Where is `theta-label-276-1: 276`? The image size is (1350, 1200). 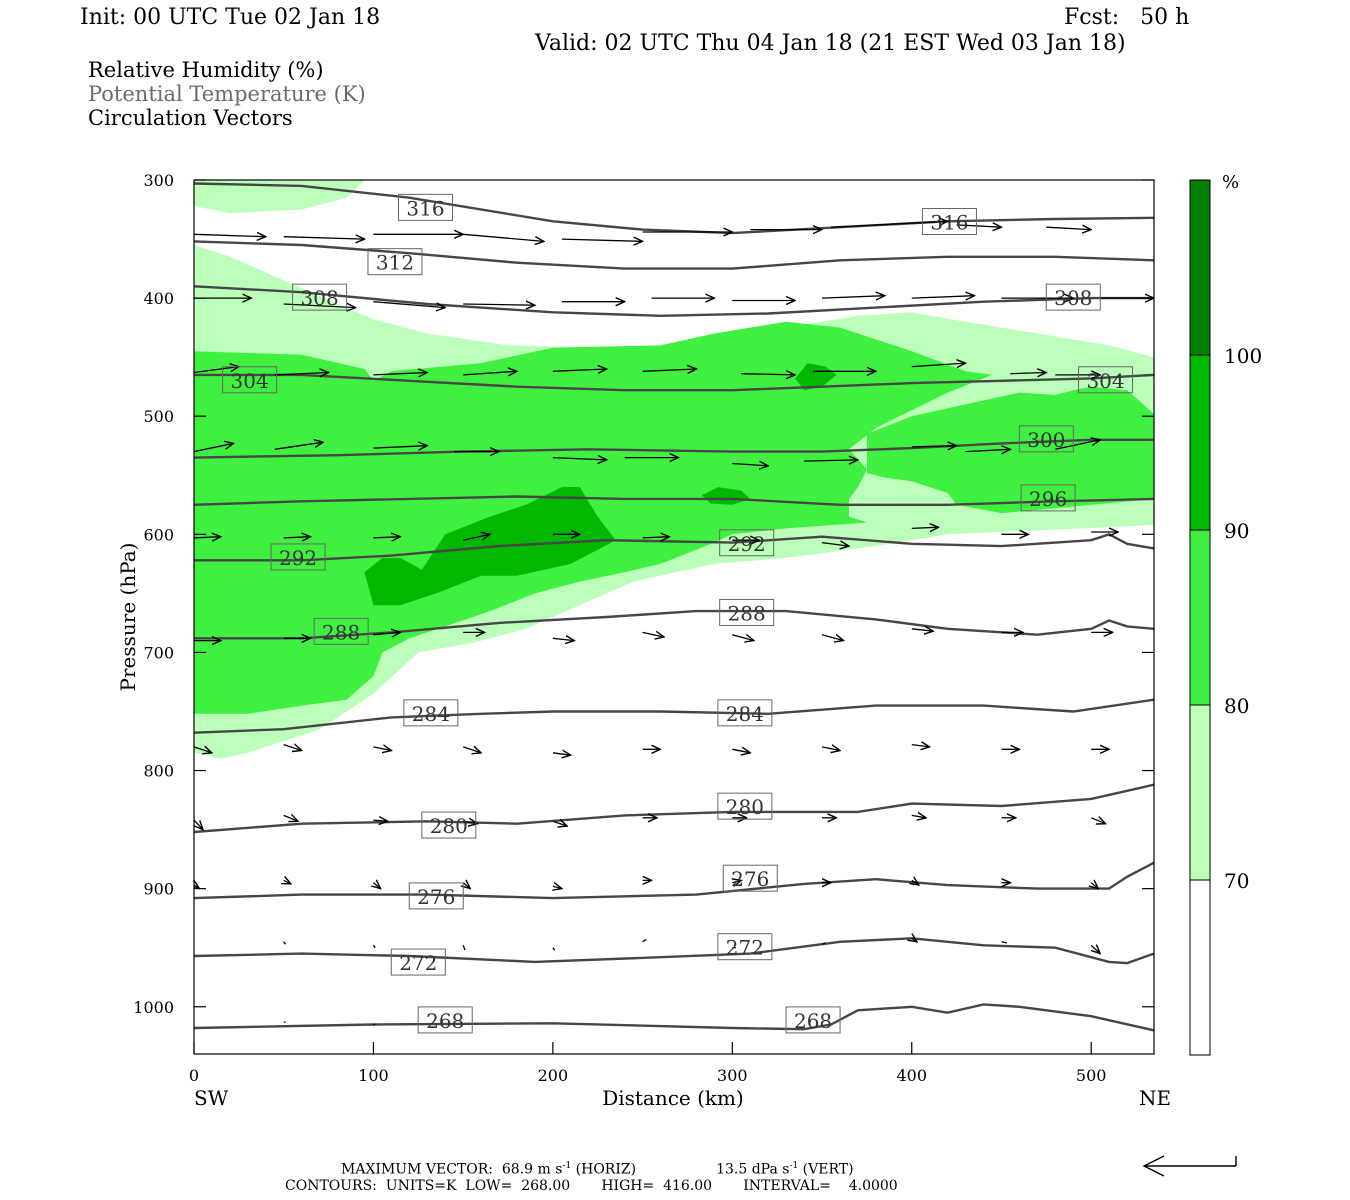
theta-label-276-1: 276 is located at coordinates (750, 878).